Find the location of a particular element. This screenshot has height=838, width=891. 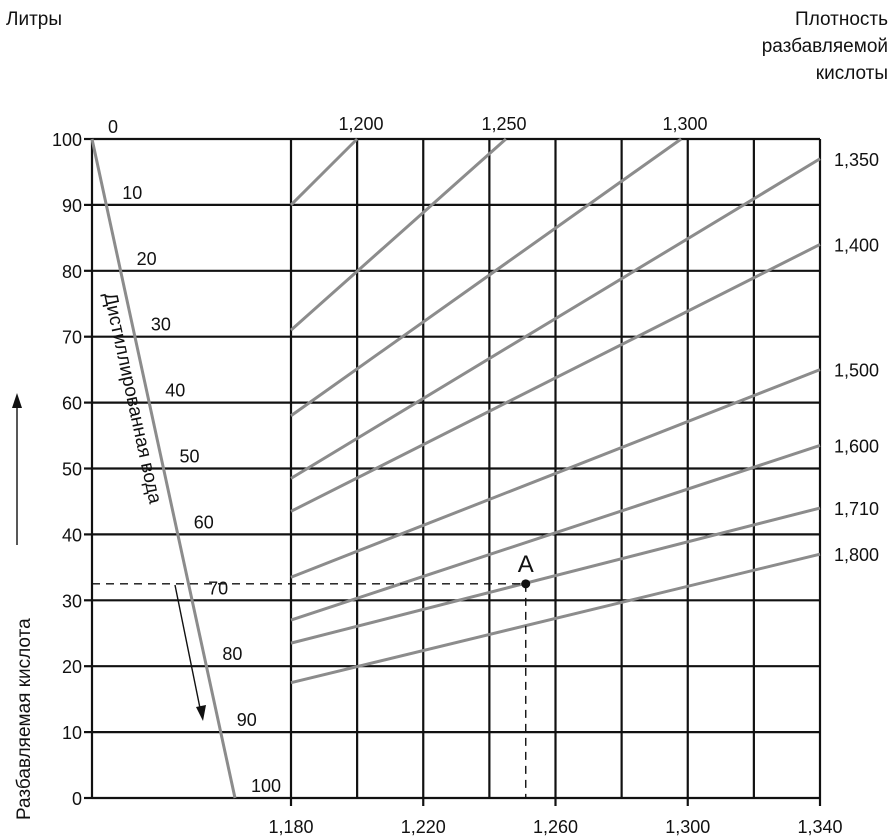

x-tick-labels: 1,180 1,220 1,260 1,300 1,340 is located at coordinates (555, 827).